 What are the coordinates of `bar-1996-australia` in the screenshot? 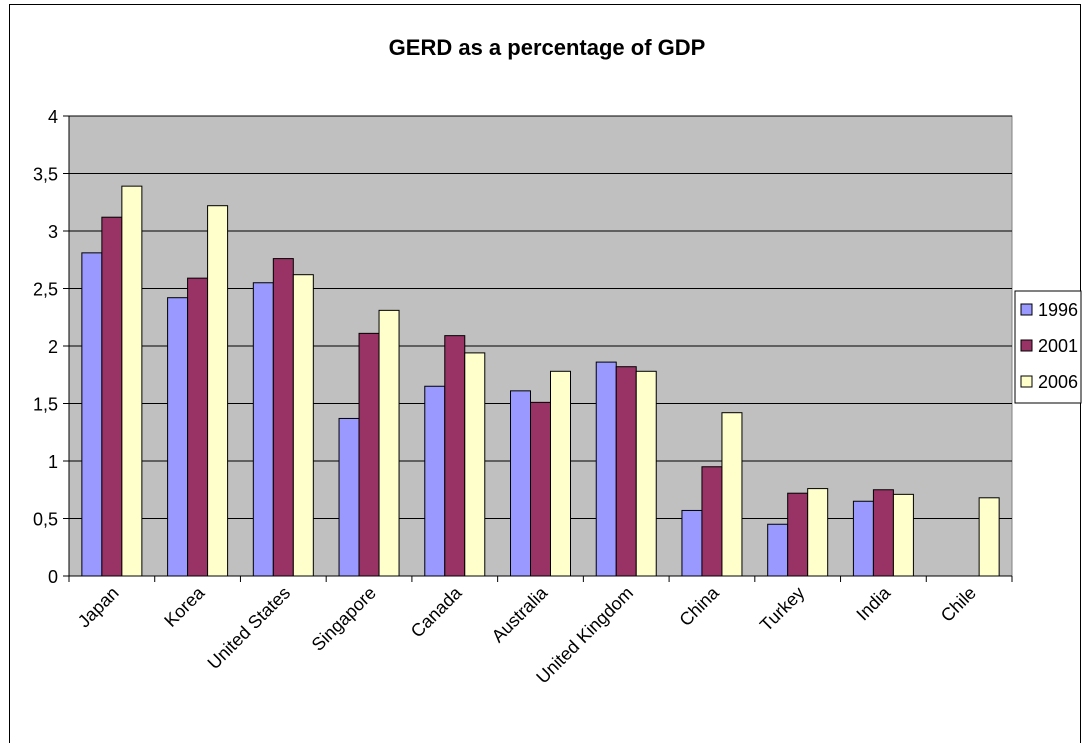 It's located at (520, 483).